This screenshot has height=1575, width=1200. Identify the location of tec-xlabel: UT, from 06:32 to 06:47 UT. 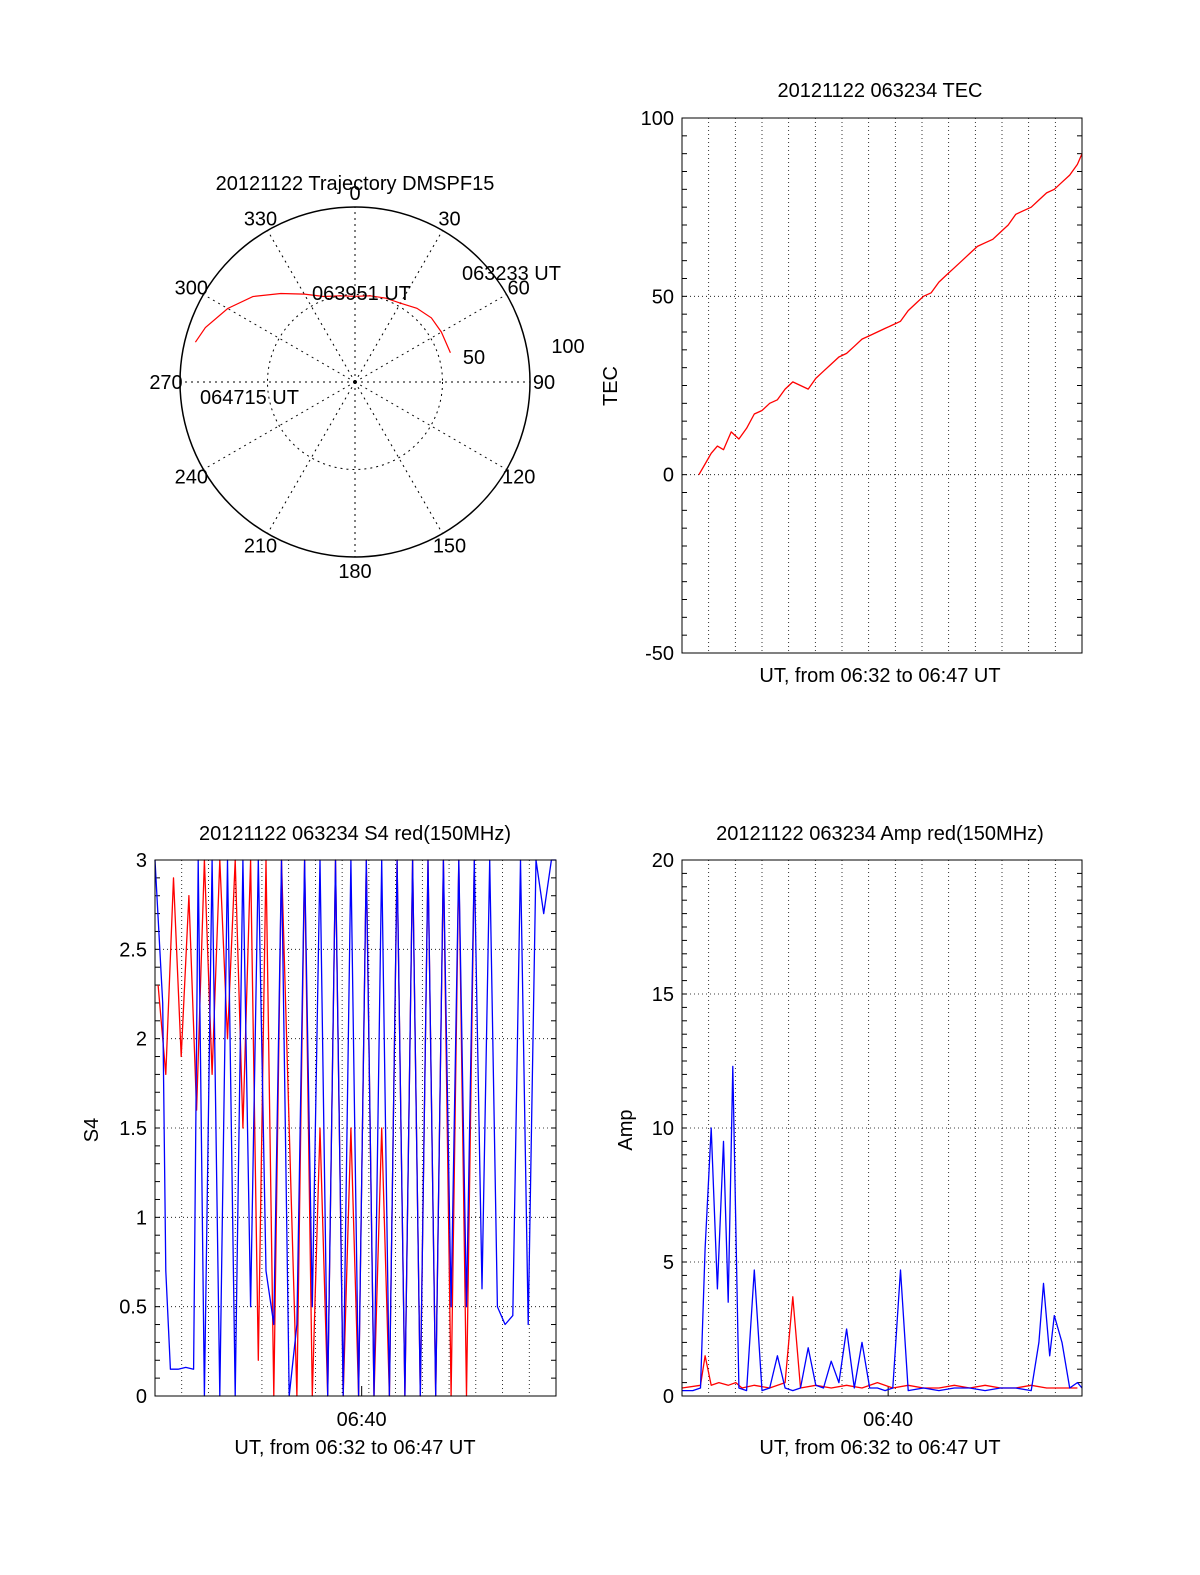
(879, 676).